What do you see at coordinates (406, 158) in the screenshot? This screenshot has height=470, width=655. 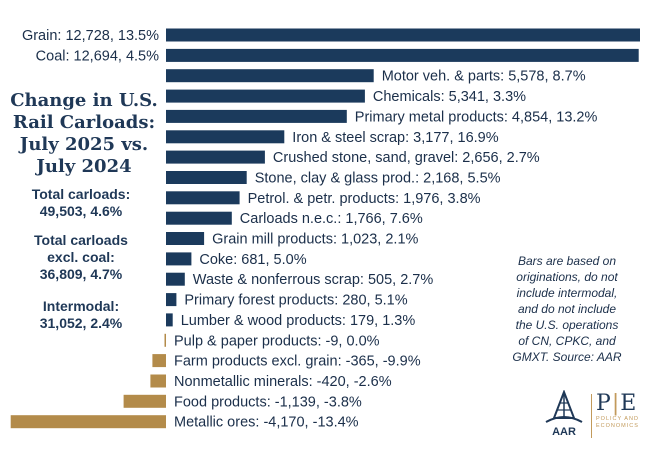 I see `bar-label: Crushed stone, sand, gravel: 2,656, 2.7%` at bounding box center [406, 158].